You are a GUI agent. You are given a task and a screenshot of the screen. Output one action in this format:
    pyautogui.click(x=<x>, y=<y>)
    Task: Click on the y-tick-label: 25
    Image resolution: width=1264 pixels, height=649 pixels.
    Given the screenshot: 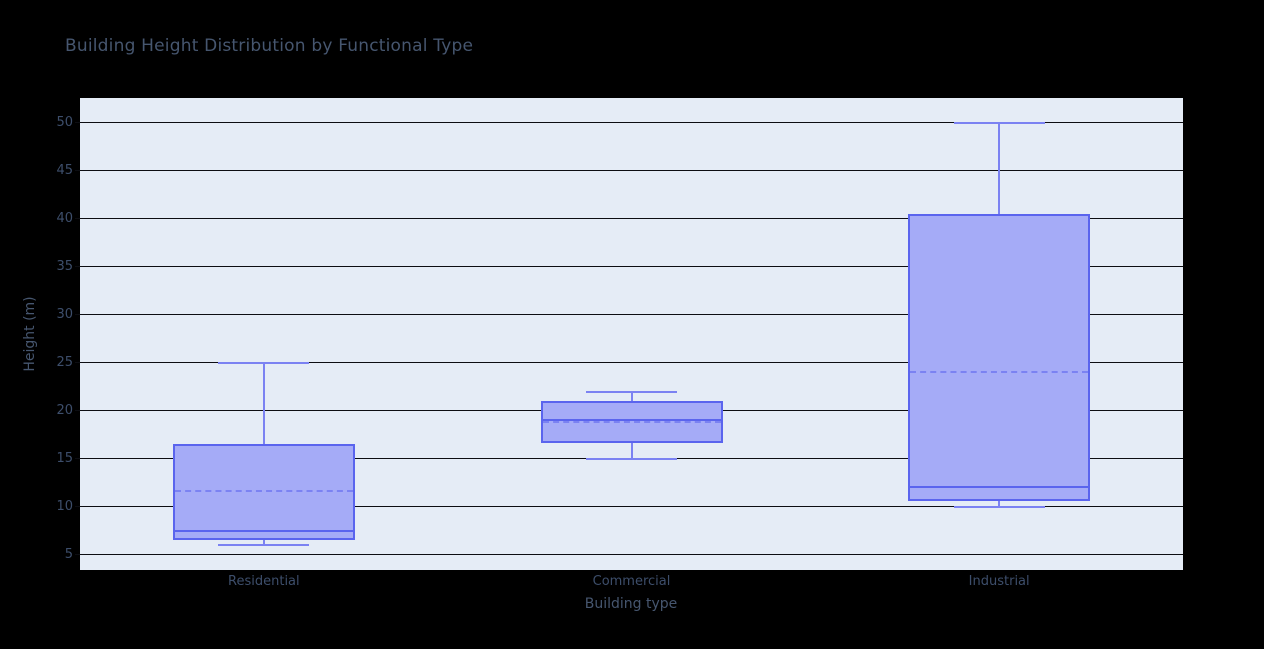 What is the action you would take?
    pyautogui.click(x=64, y=362)
    